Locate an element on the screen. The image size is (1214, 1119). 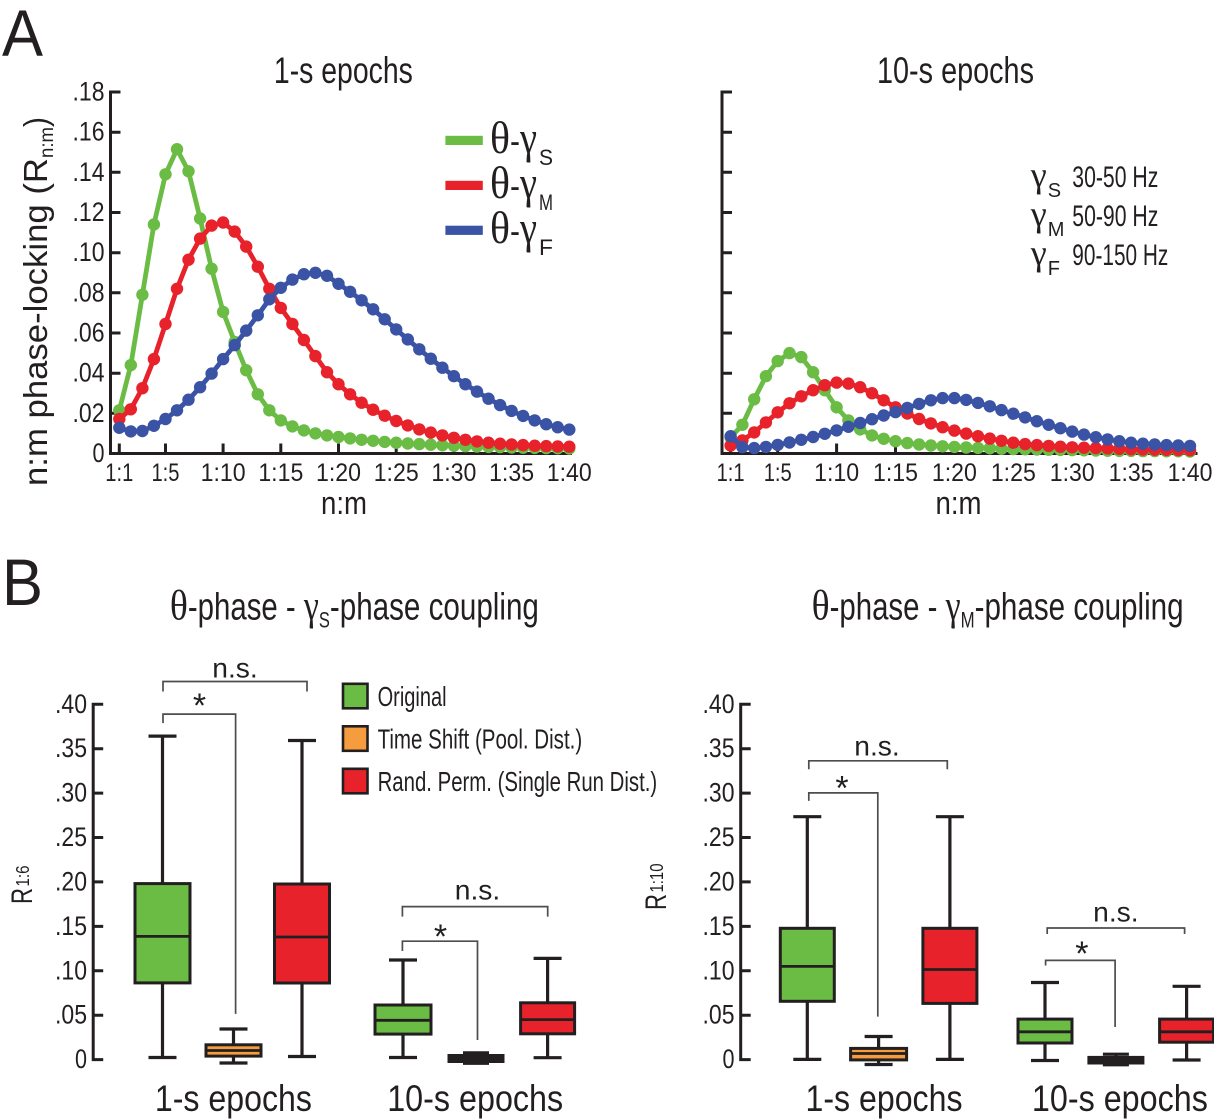
svg-text: Time Shift (Pool. Dist.) is located at coordinates (480, 739).